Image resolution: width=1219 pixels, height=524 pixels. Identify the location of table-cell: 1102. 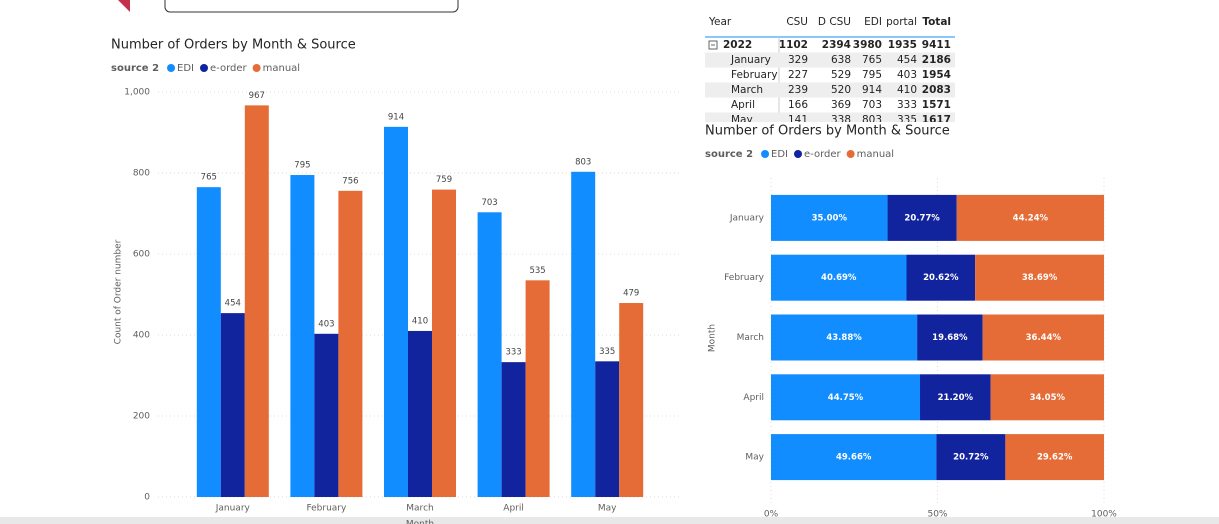
(793, 45).